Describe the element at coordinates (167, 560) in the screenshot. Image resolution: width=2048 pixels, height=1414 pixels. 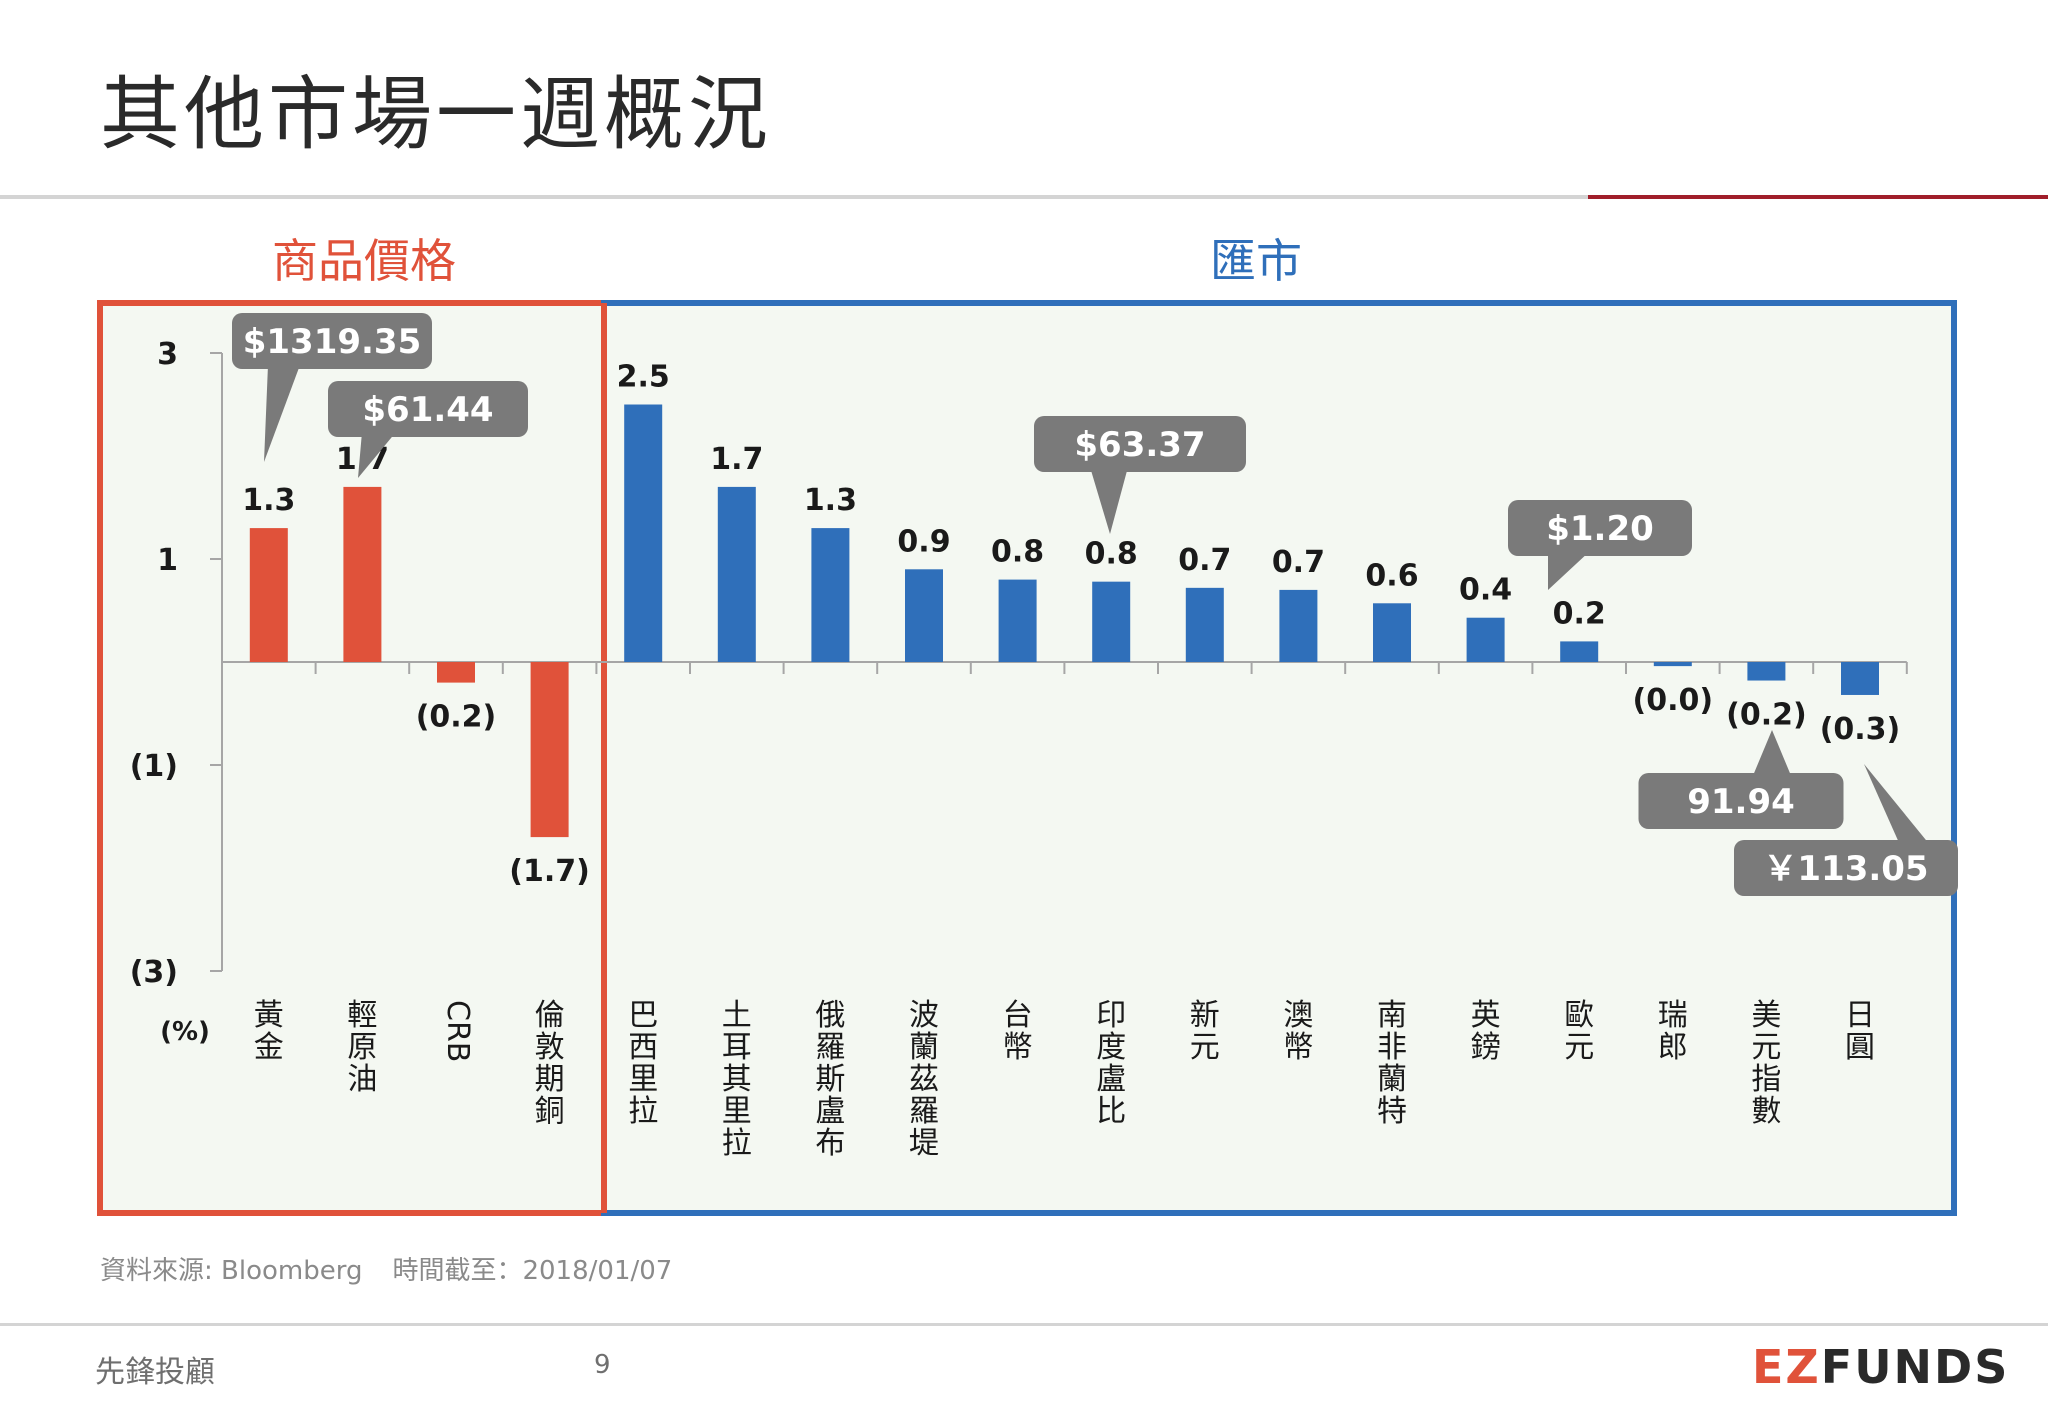
I see `y-tick-label: 1` at that location.